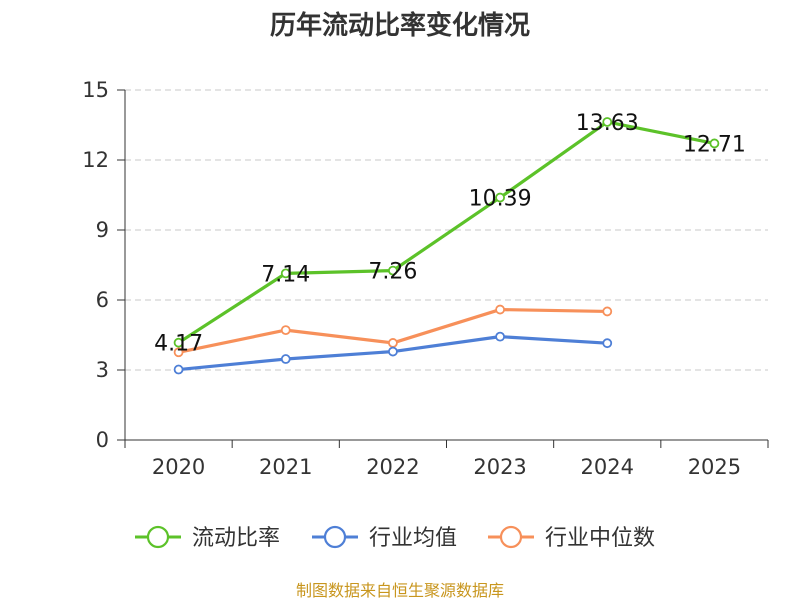  I want to click on legend: 流动比率 行业均值 行业中位数, so click(395, 538).